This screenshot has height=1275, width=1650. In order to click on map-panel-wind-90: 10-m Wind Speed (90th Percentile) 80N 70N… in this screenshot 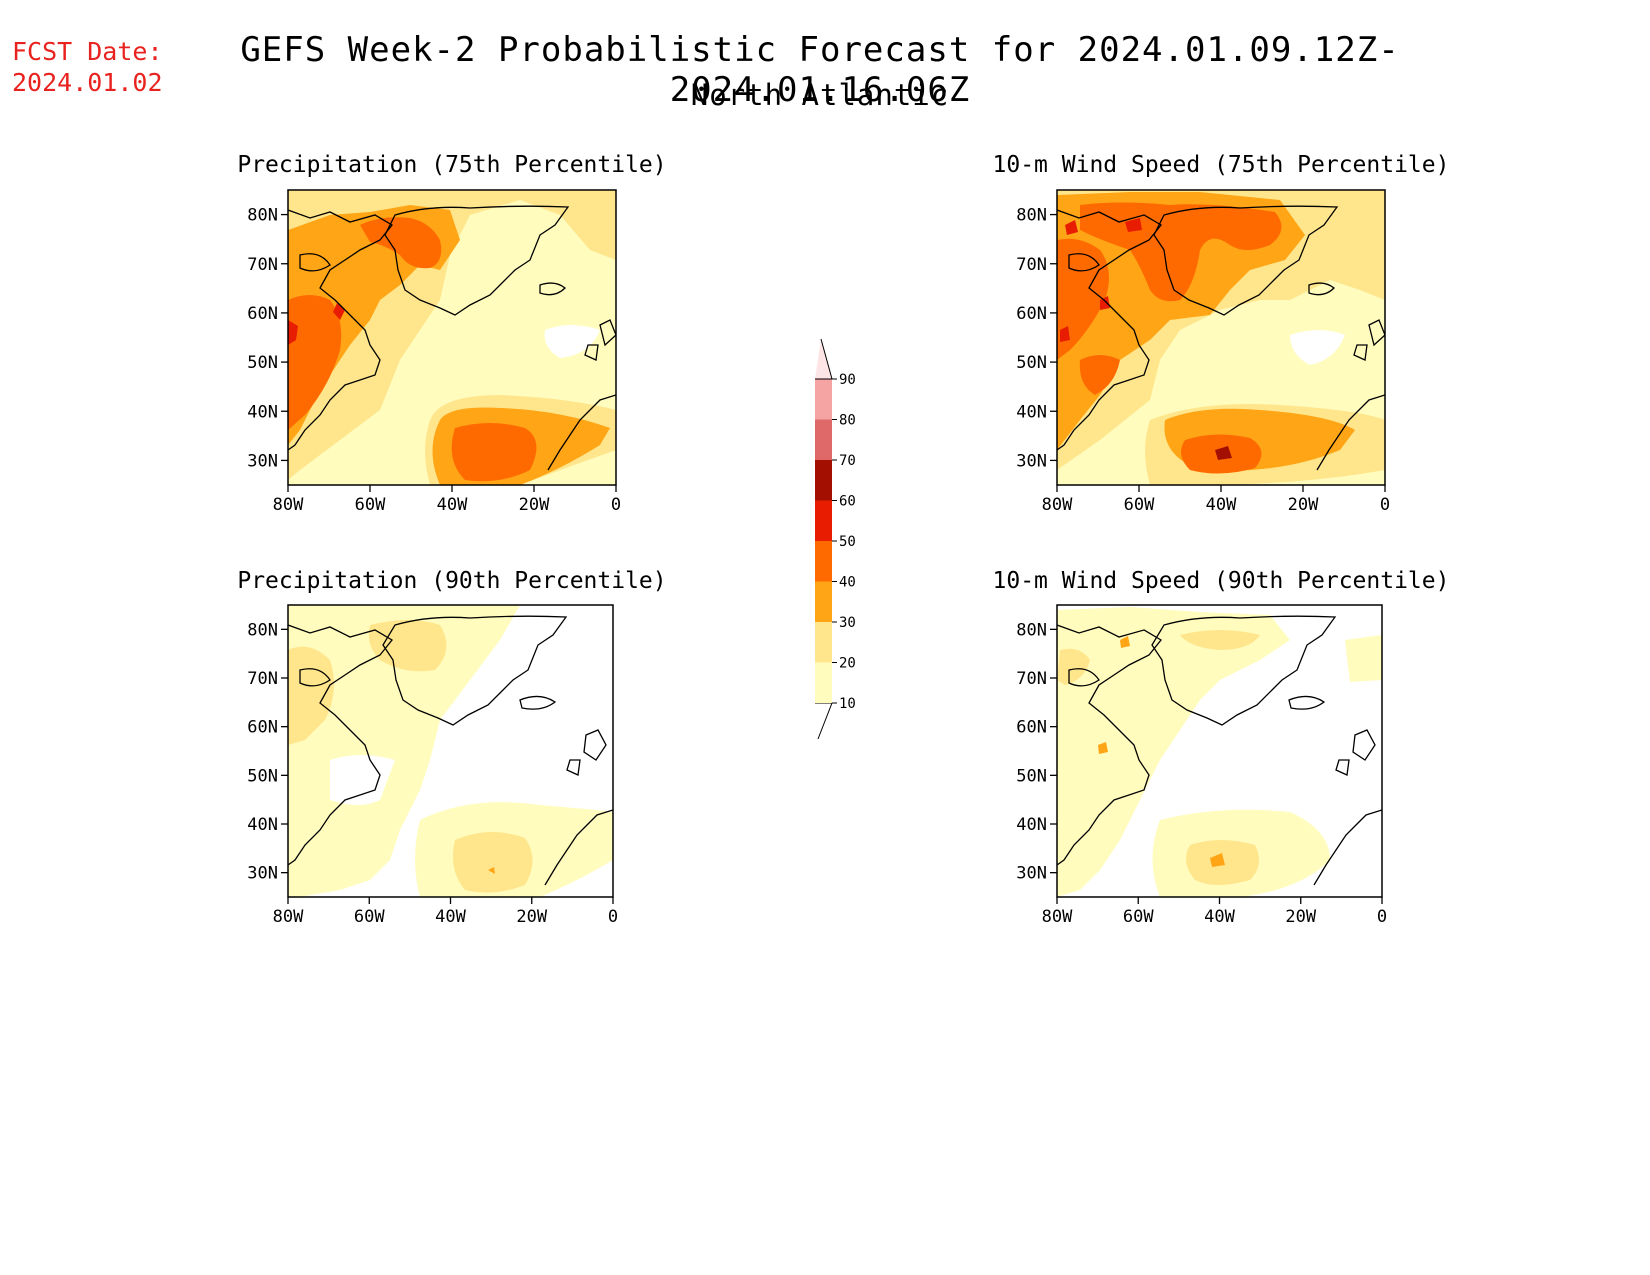, I will do `click(1221, 747)`.